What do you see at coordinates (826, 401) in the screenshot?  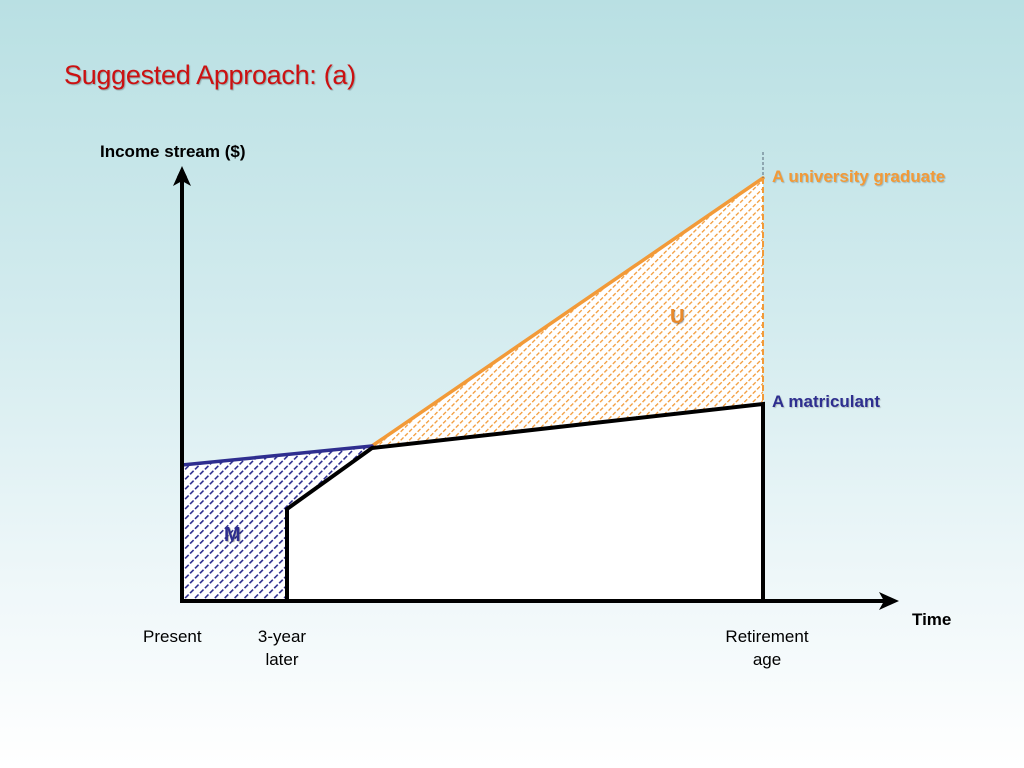 I see `matriculant-series-label: A matriculant` at bounding box center [826, 401].